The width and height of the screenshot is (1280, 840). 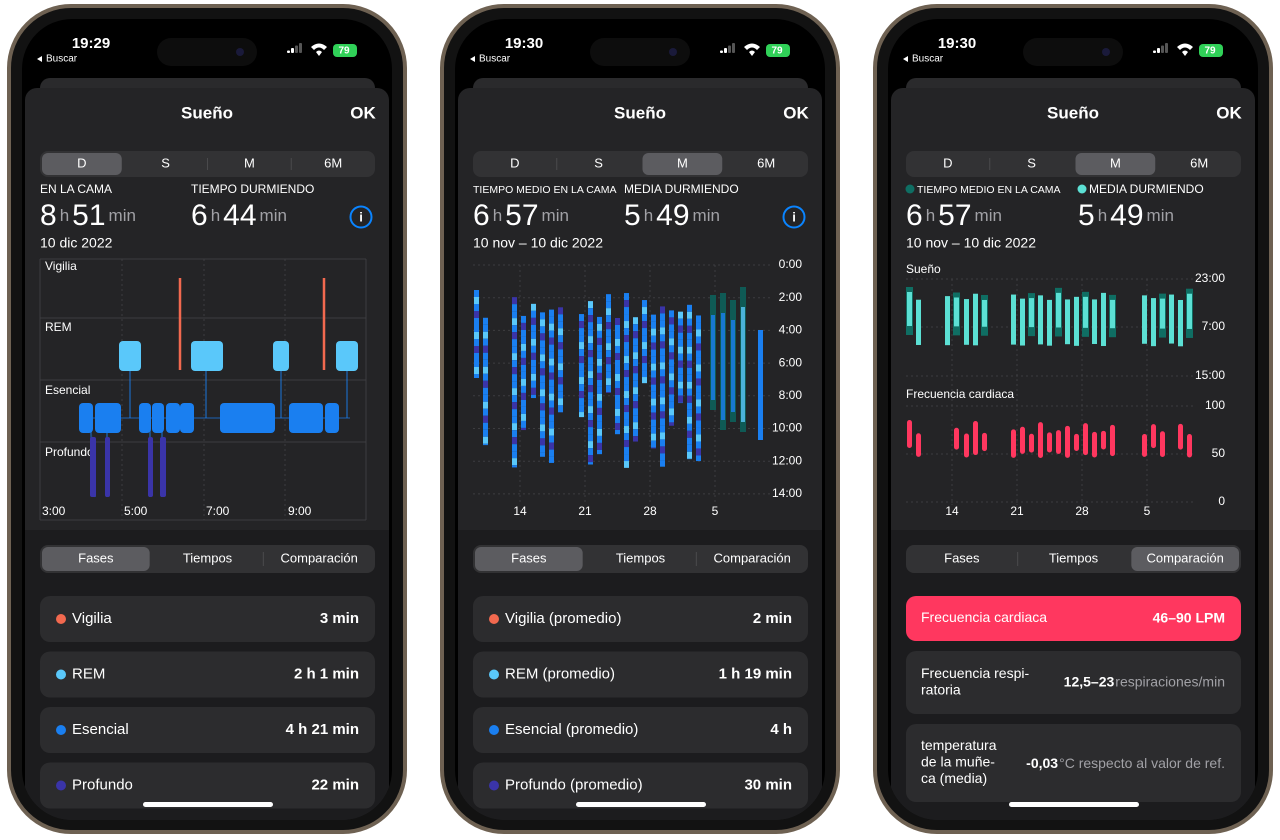 What do you see at coordinates (339, 618) in the screenshot?
I see `row-value: 3 min` at bounding box center [339, 618].